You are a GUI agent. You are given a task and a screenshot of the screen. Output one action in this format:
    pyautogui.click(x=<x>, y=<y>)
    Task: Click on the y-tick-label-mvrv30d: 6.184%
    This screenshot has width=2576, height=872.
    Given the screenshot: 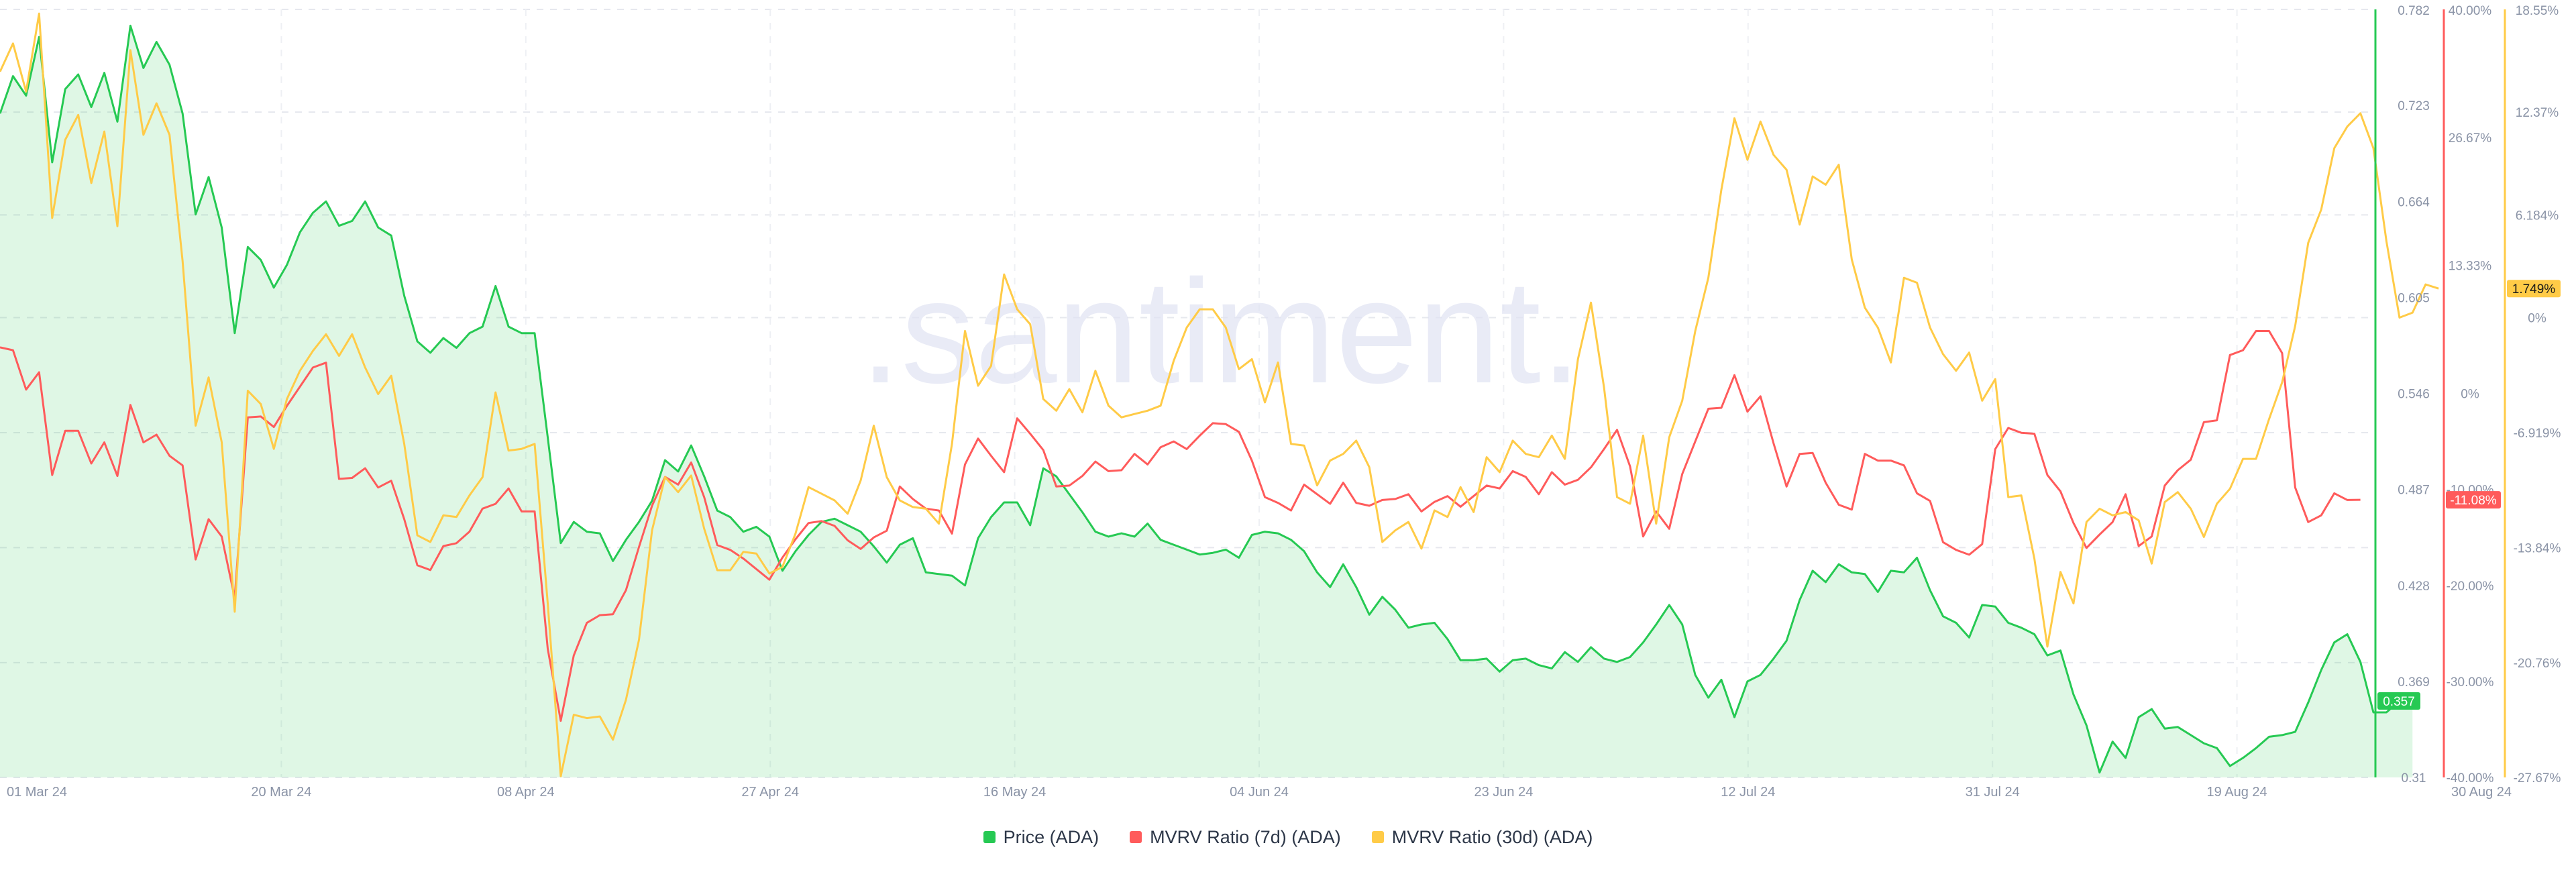 What is the action you would take?
    pyautogui.click(x=2537, y=216)
    